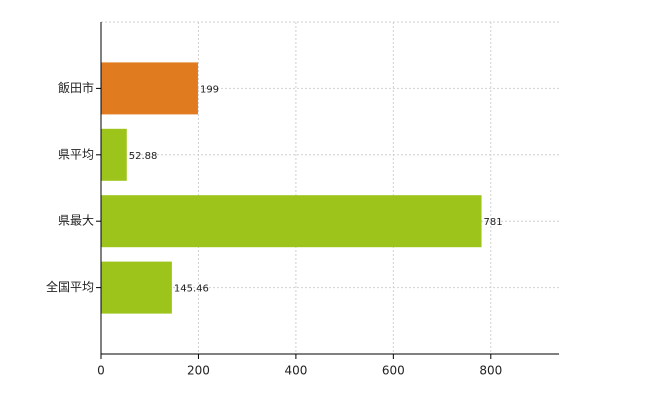  I want to click on value-label: 52.88, so click(143, 156).